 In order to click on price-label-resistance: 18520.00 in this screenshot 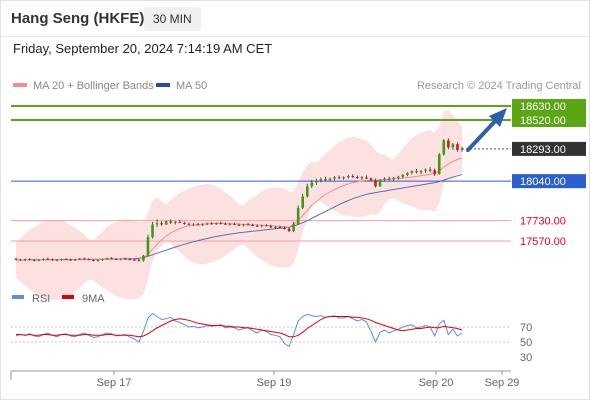, I will do `click(543, 121)`.